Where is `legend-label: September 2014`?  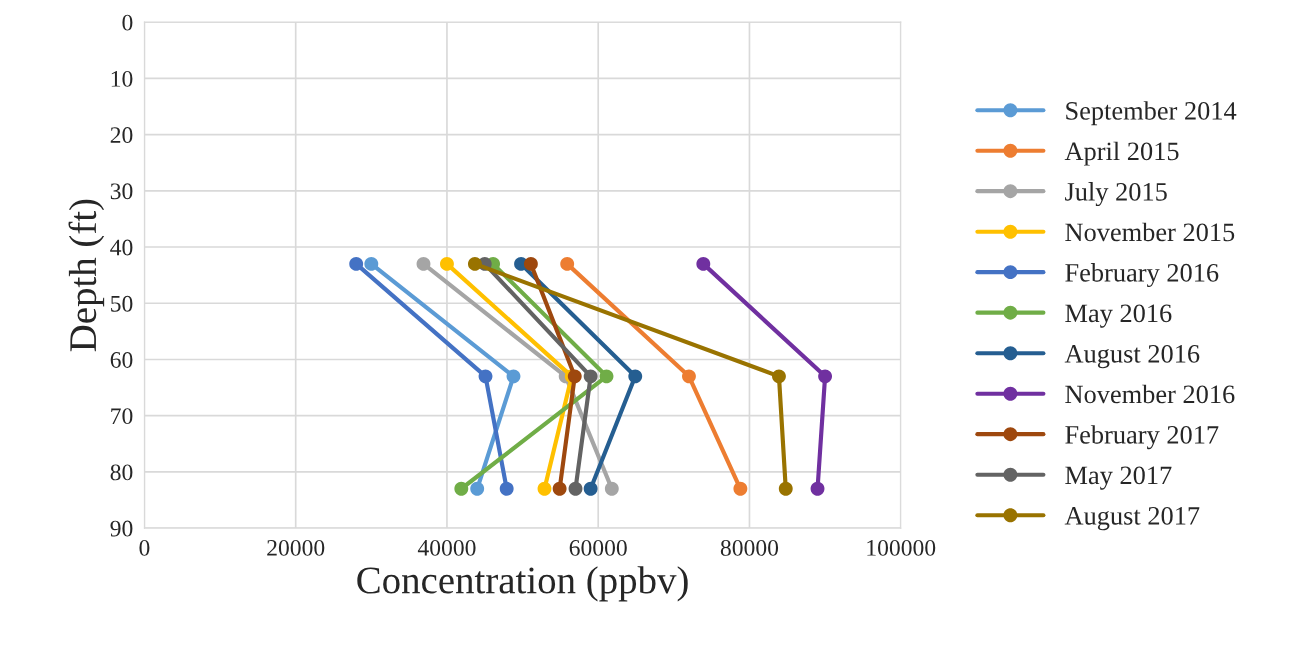
legend-label: September 2014 is located at coordinates (1151, 113).